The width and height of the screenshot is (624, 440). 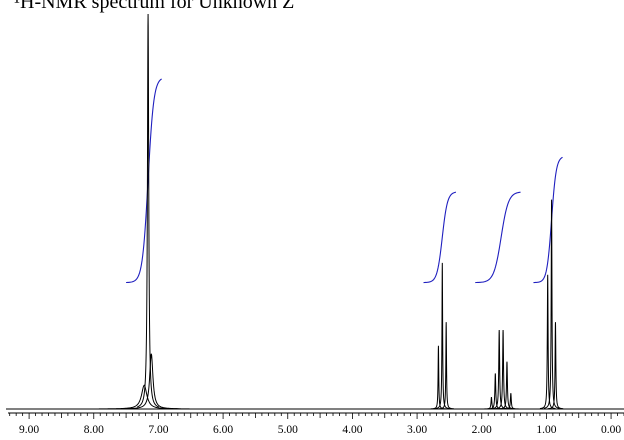 What do you see at coordinates (482, 430) in the screenshot?
I see `x-tick-label: 2.00` at bounding box center [482, 430].